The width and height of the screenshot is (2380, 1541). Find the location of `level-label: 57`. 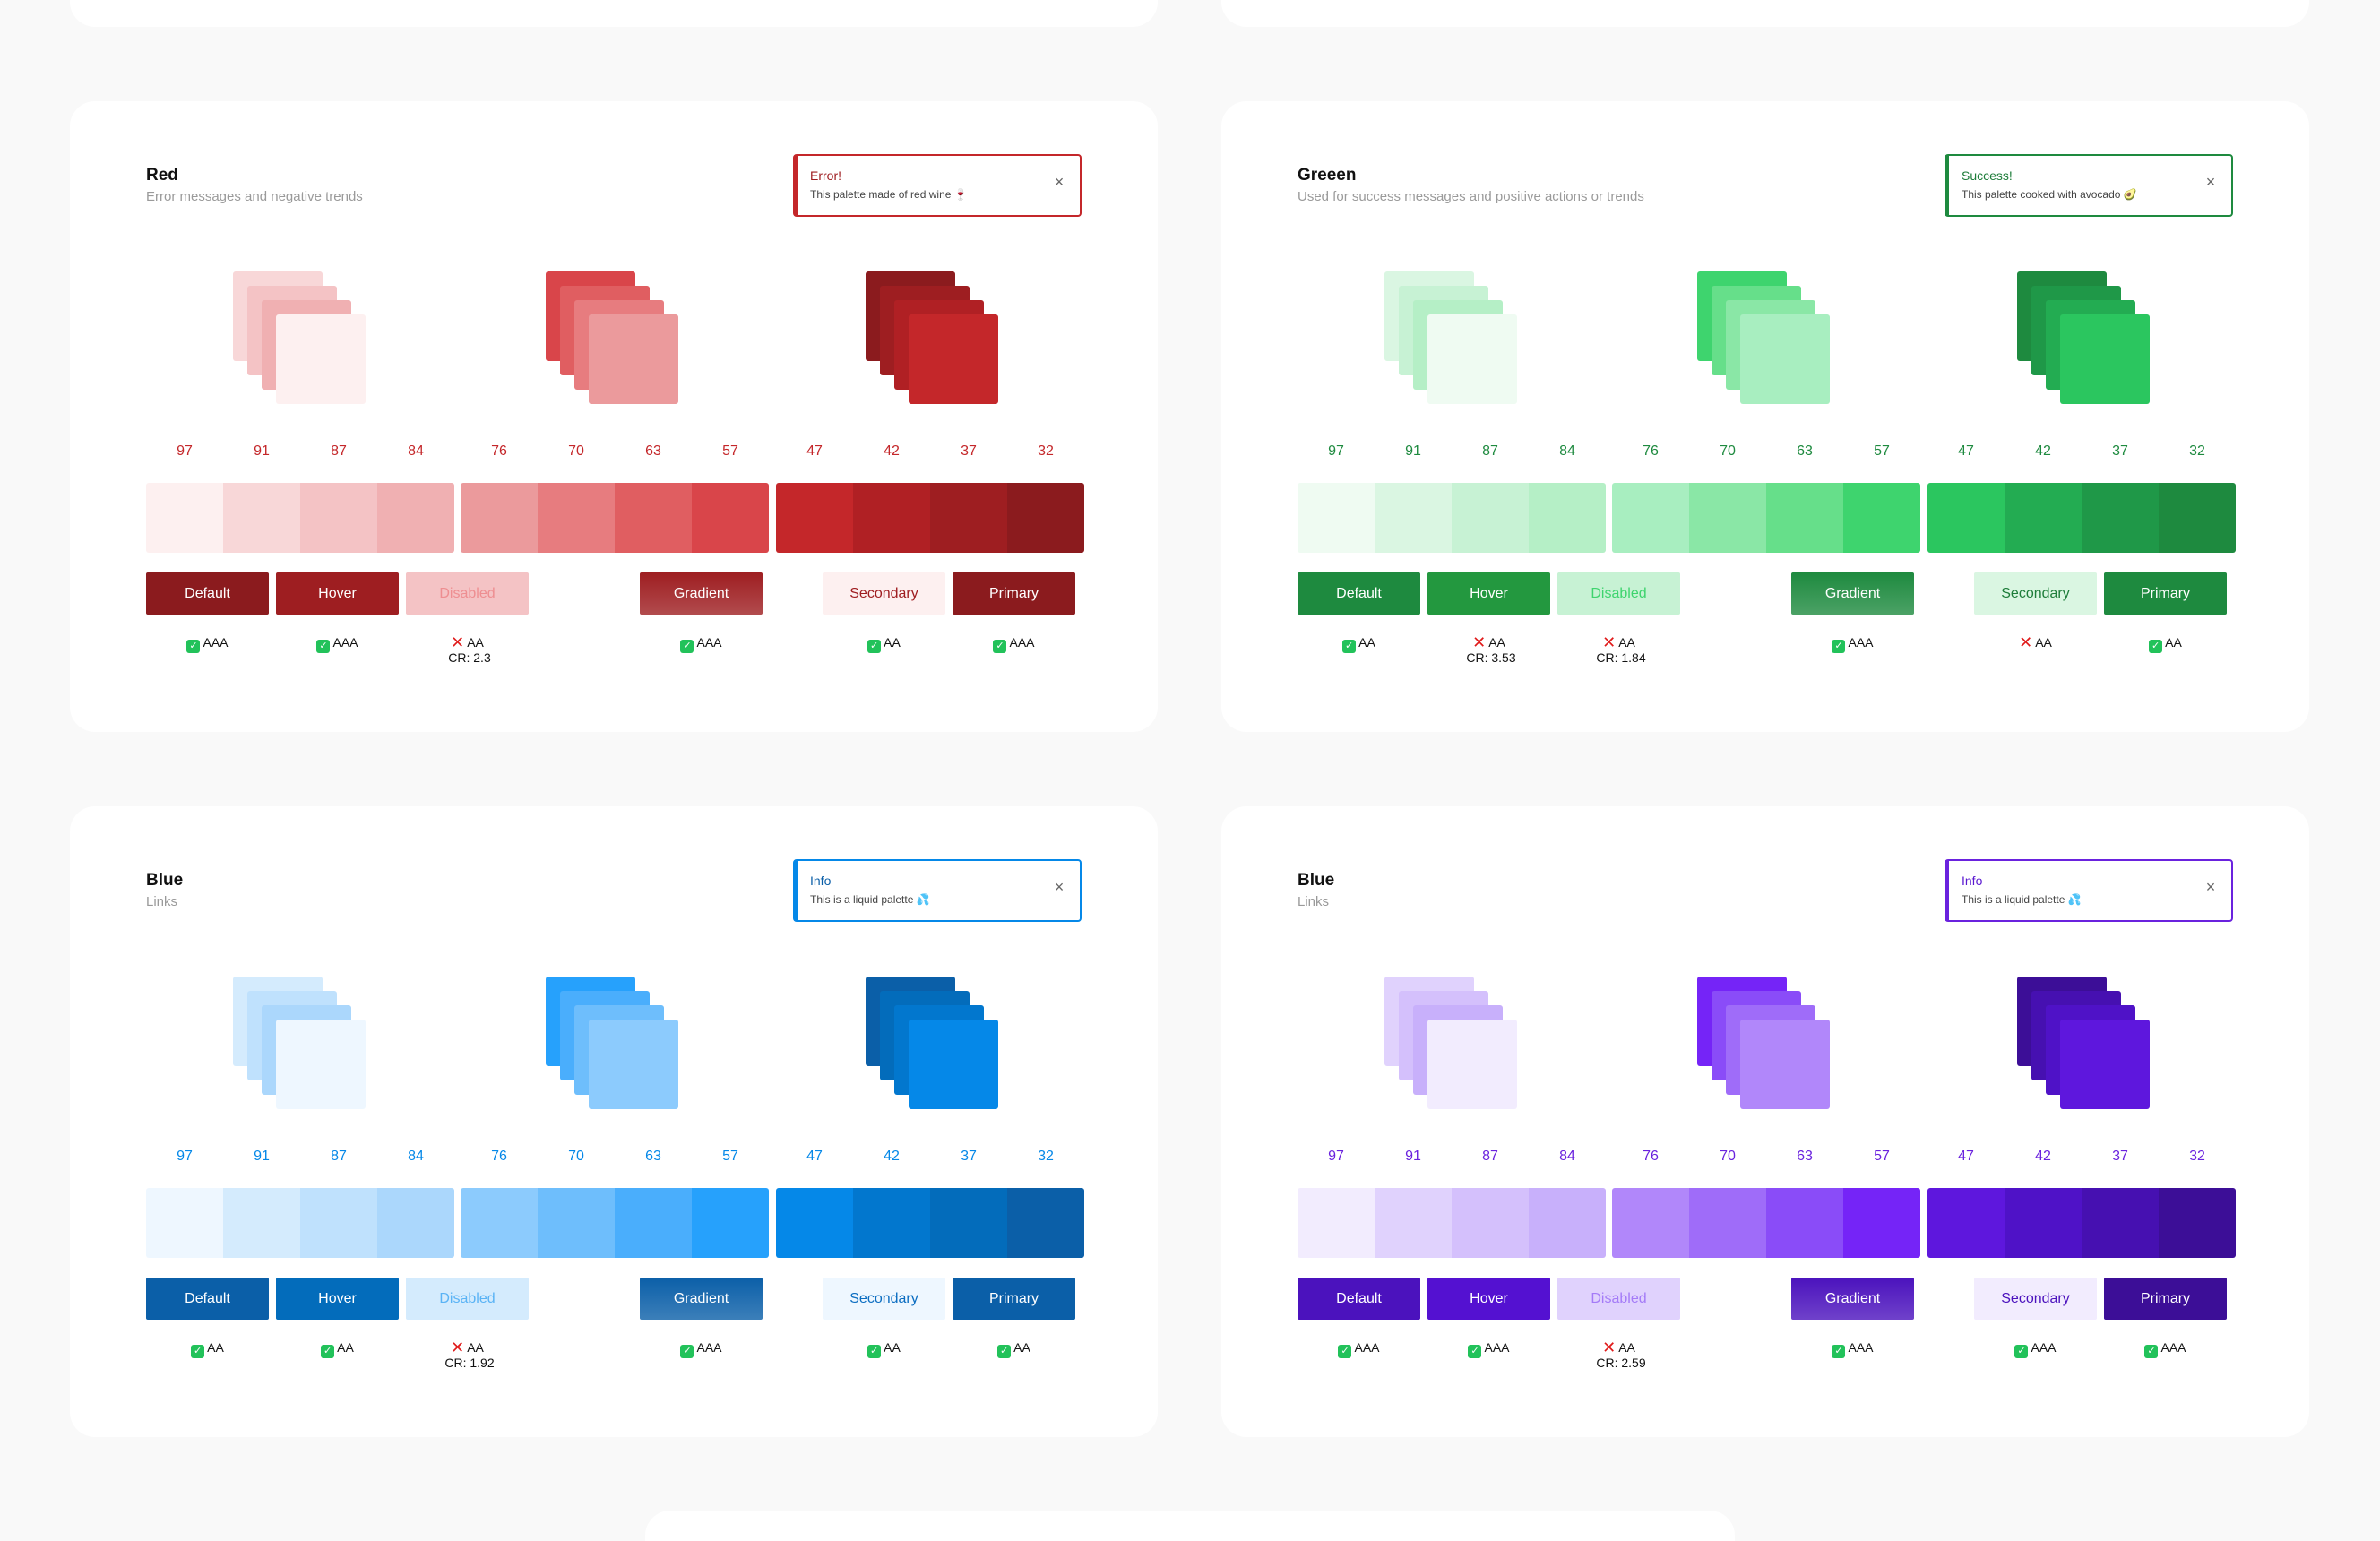

level-label: 57 is located at coordinates (1882, 451).